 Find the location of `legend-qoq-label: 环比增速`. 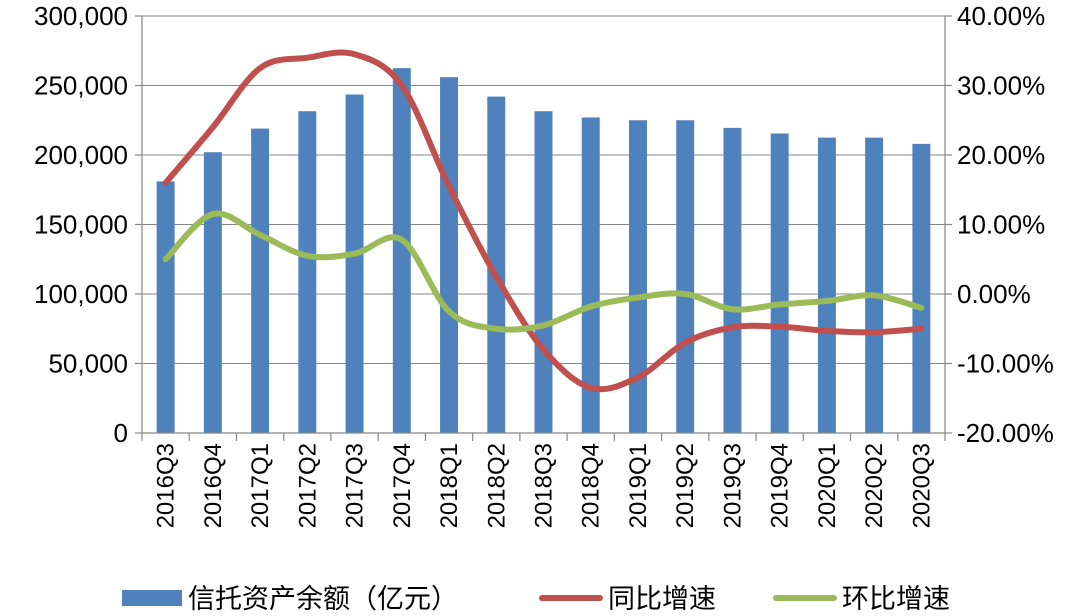

legend-qoq-label: 环比增速 is located at coordinates (896, 599).